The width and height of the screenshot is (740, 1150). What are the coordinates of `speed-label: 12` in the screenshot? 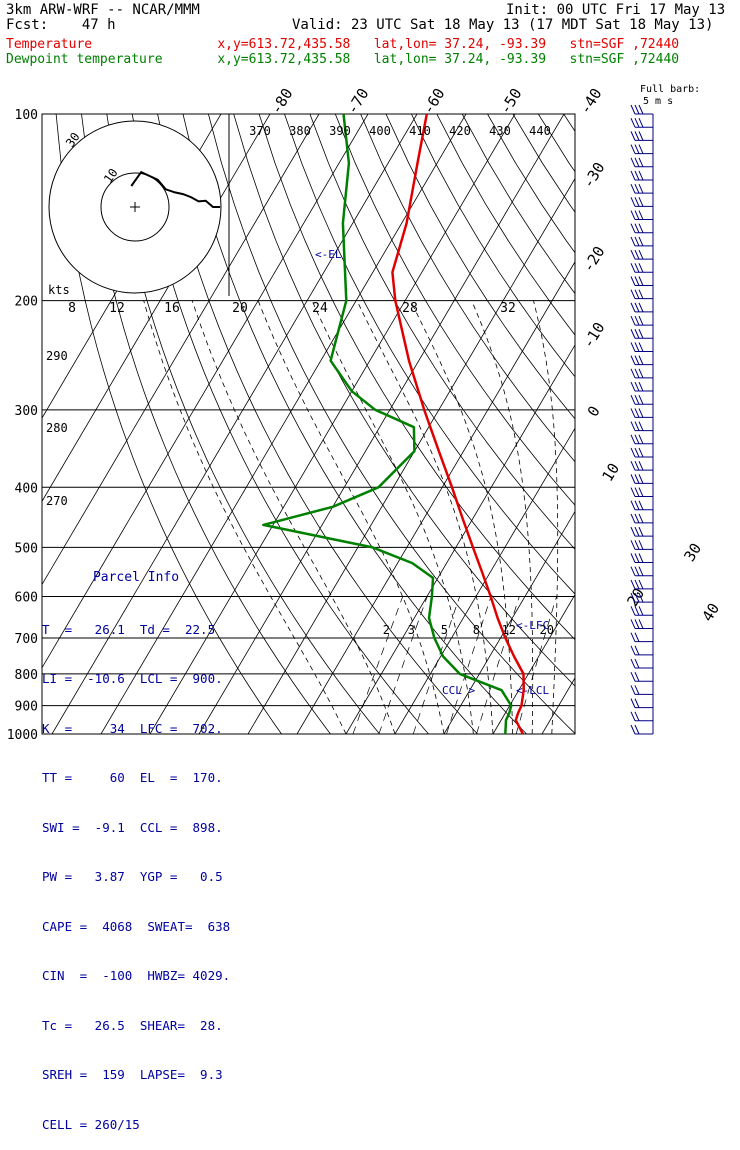 It's located at (117, 308).